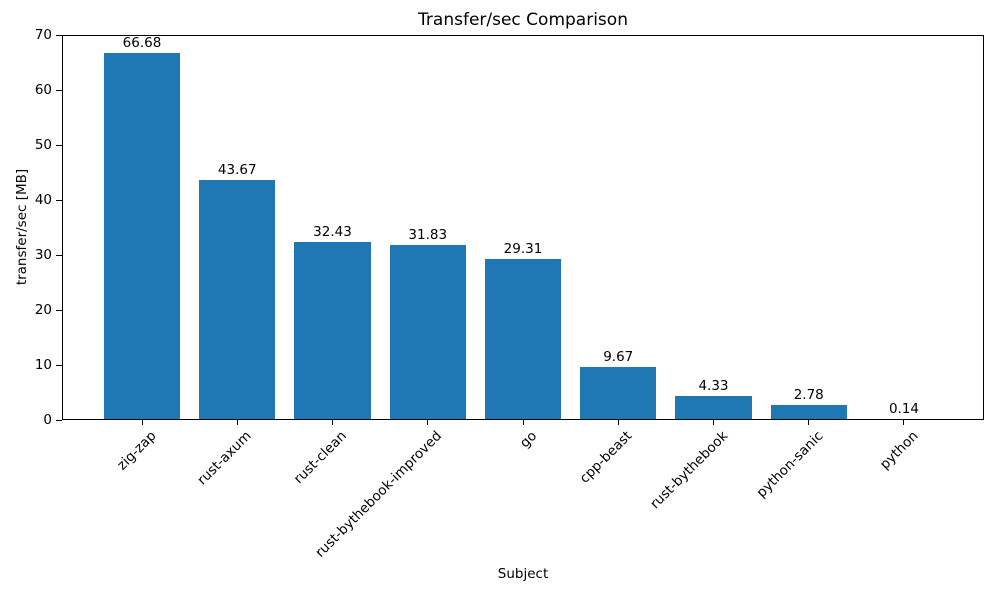  Describe the element at coordinates (427, 332) in the screenshot. I see `bar-rust-bythebook-improved` at that location.